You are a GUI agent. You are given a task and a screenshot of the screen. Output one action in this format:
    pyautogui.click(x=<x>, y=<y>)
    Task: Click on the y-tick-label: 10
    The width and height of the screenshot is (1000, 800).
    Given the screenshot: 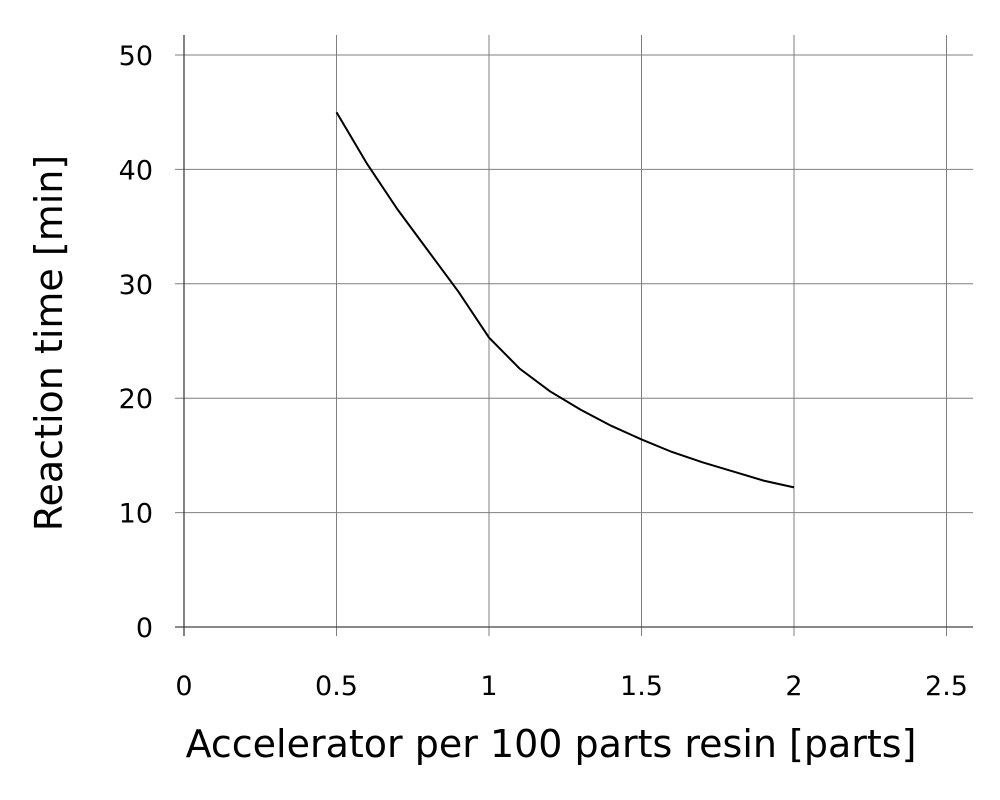 What is the action you would take?
    pyautogui.click(x=136, y=514)
    